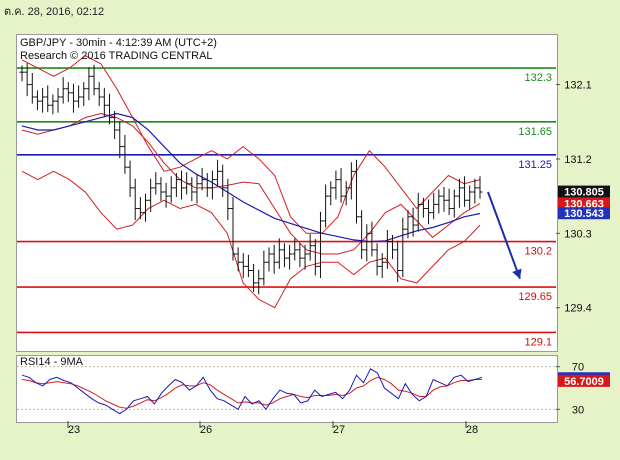 This screenshot has width=620, height=460. Describe the element at coordinates (578, 309) in the screenshot. I see `y-tick-label: 129.4` at that location.